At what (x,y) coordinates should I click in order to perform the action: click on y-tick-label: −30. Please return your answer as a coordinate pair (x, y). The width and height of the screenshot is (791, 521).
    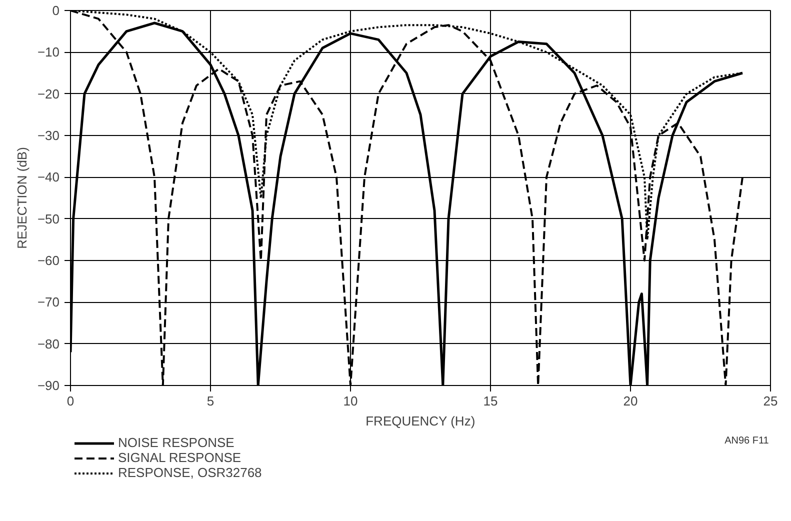
    Looking at the image, I should click on (48, 135).